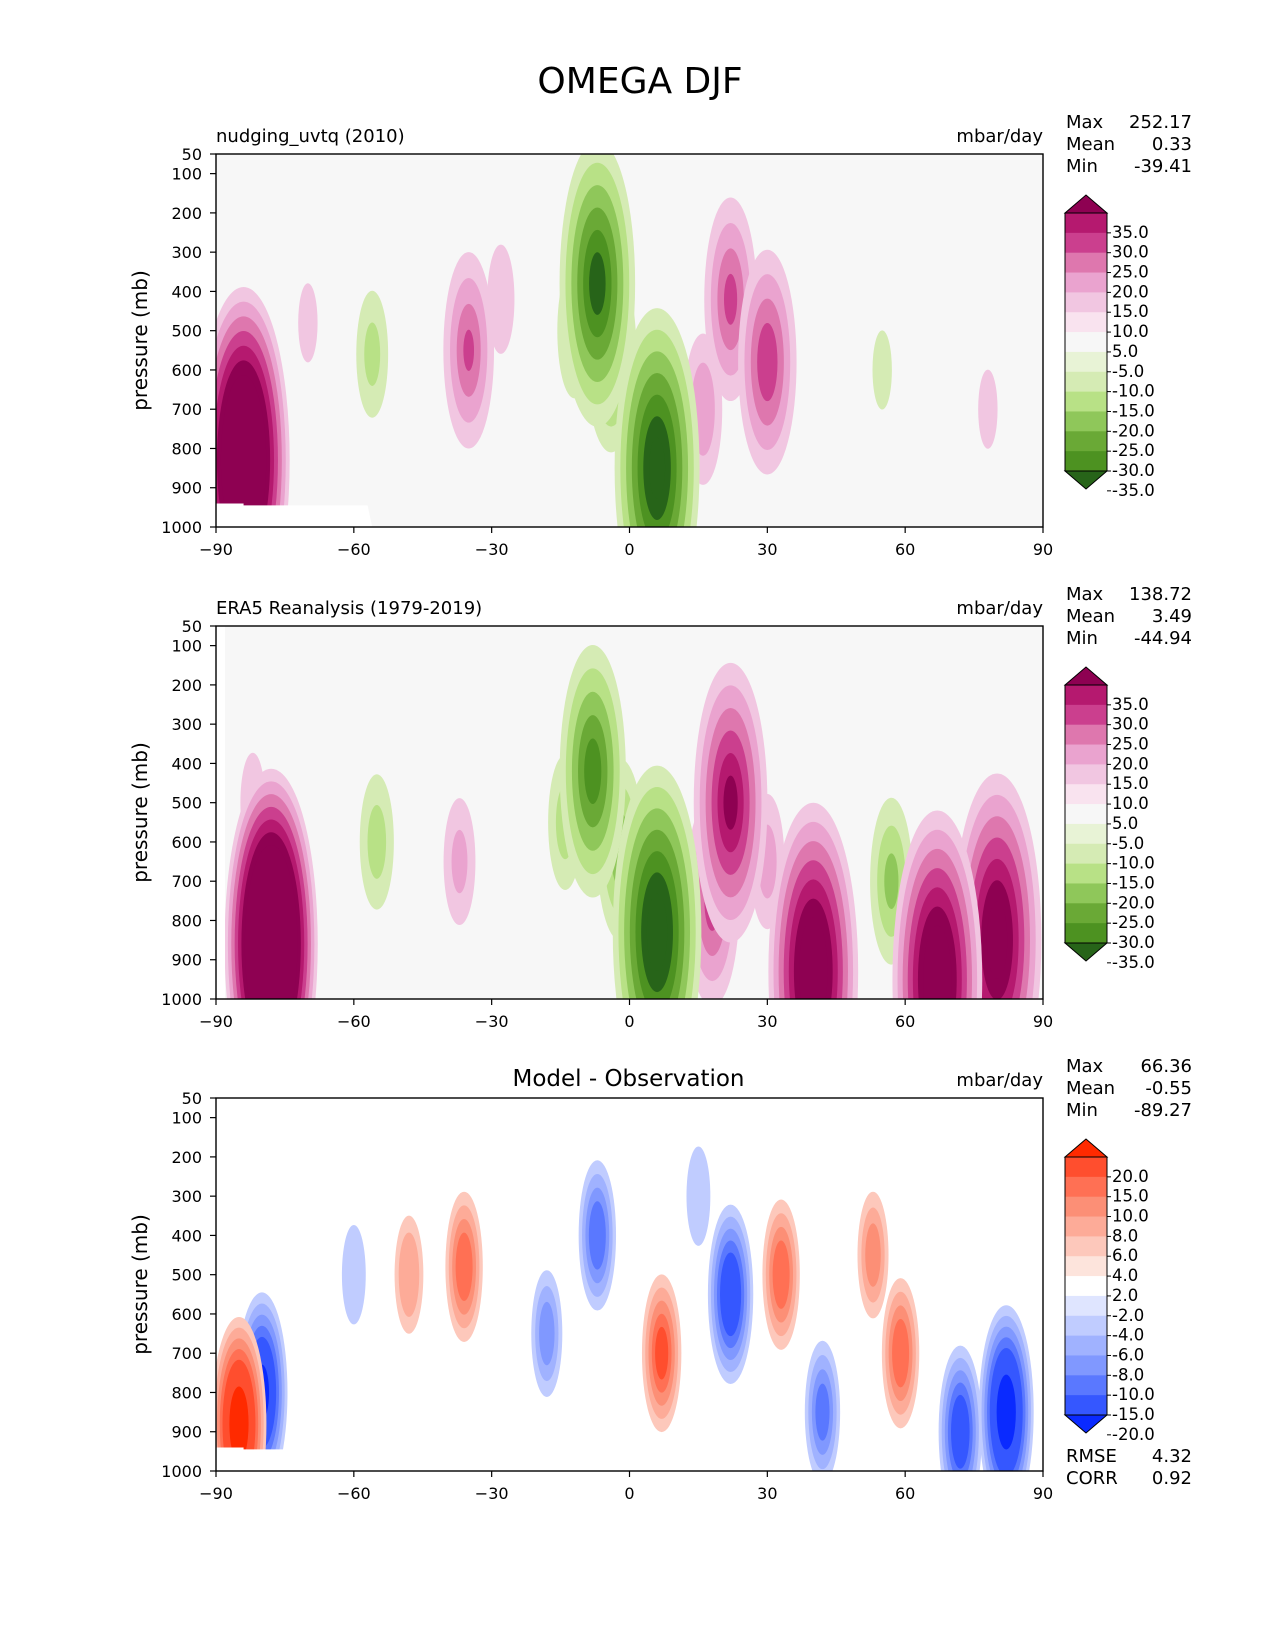  I want to click on colorbar-label: 6.0, so click(1125, 1255).